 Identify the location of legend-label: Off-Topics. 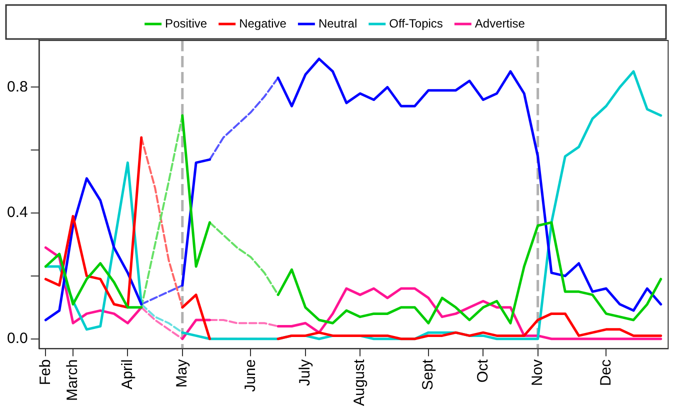
(416, 23).